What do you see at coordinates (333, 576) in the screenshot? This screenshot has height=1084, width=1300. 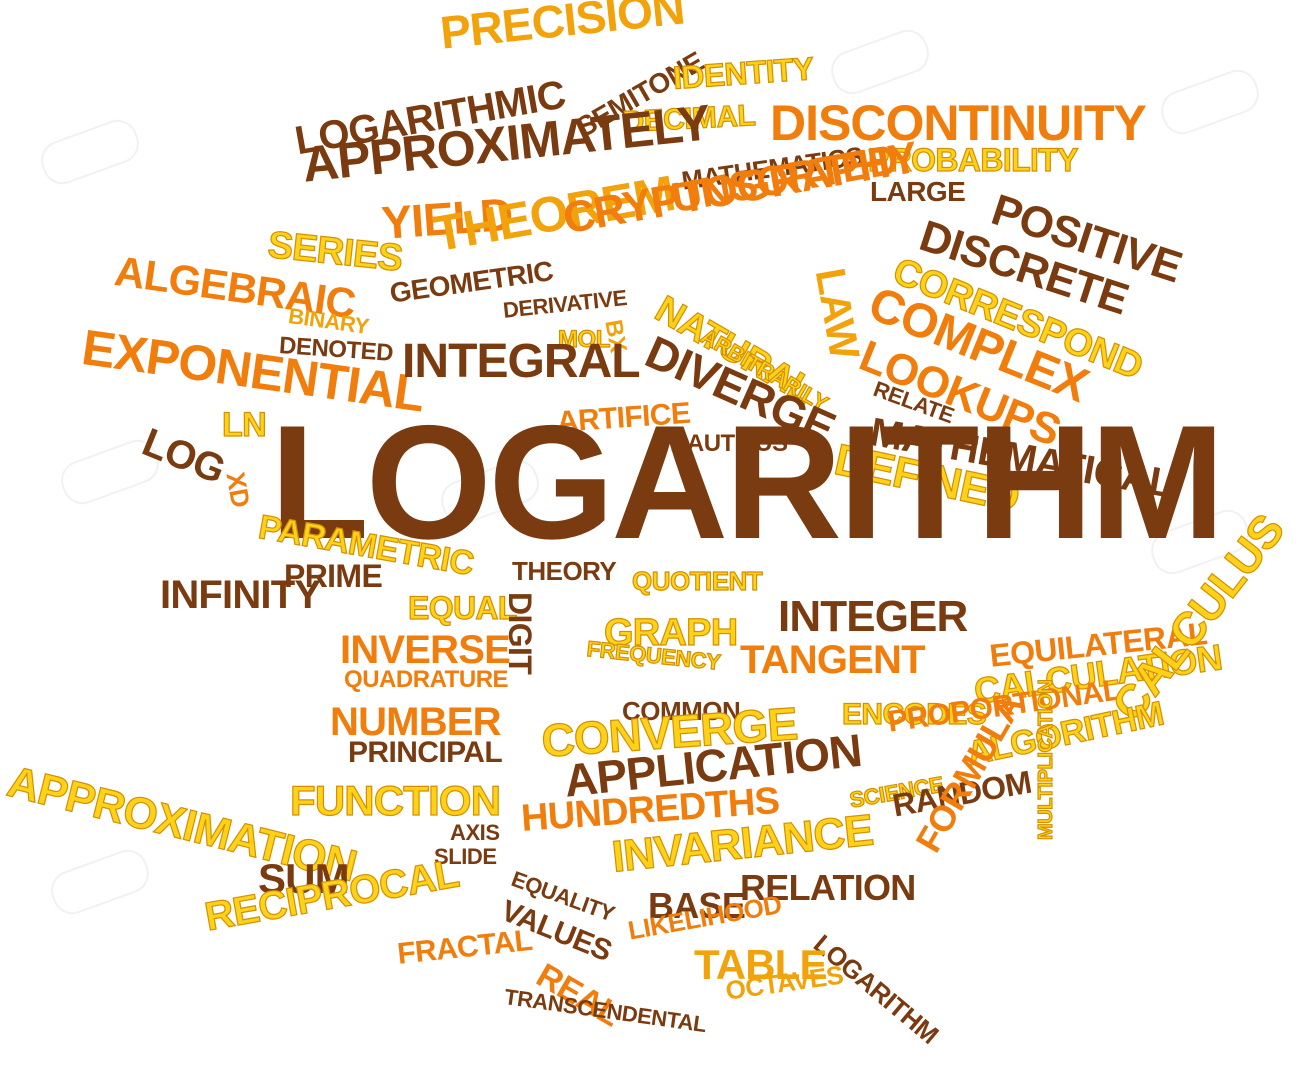 I see `word-prime: PRIME` at bounding box center [333, 576].